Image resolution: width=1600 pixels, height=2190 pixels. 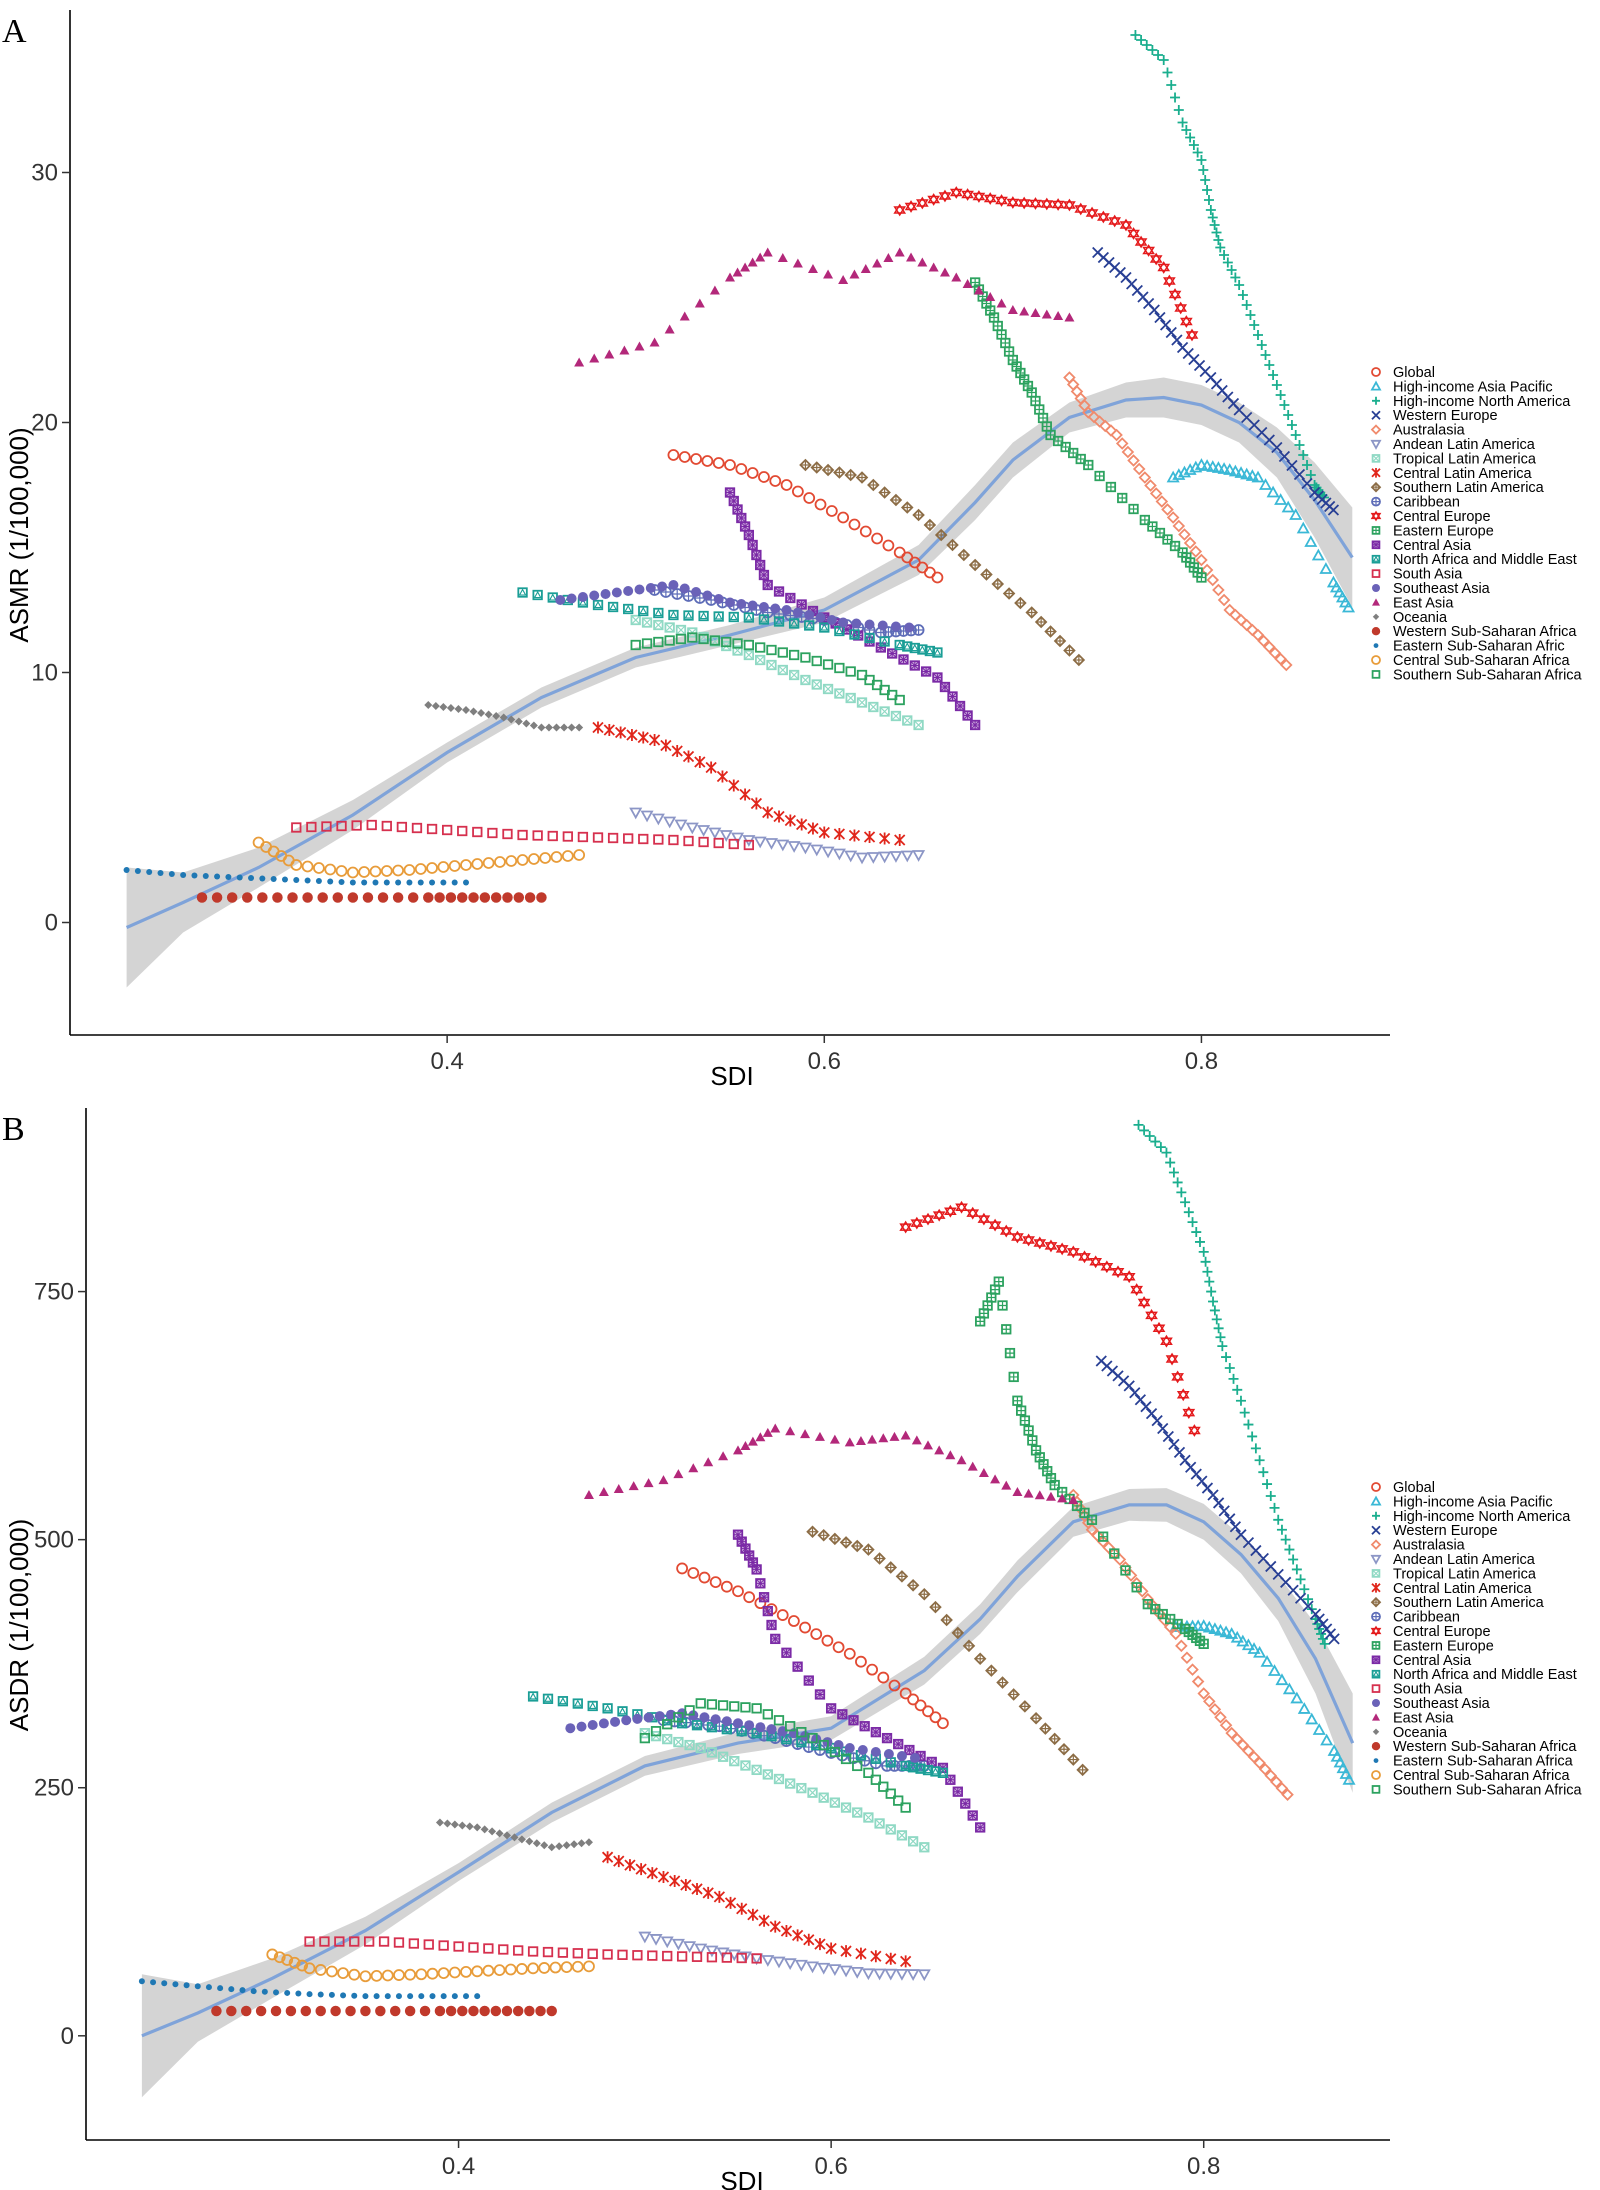 I want to click on legend-item-southern-sub-saharan-africa: Southern Sub-Saharan Africa, so click(x=1477, y=675).